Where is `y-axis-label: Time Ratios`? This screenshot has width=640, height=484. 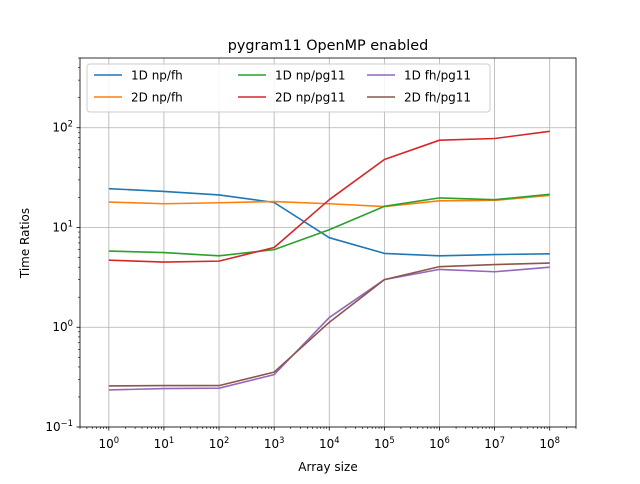 y-axis-label: Time Ratios is located at coordinates (25, 243).